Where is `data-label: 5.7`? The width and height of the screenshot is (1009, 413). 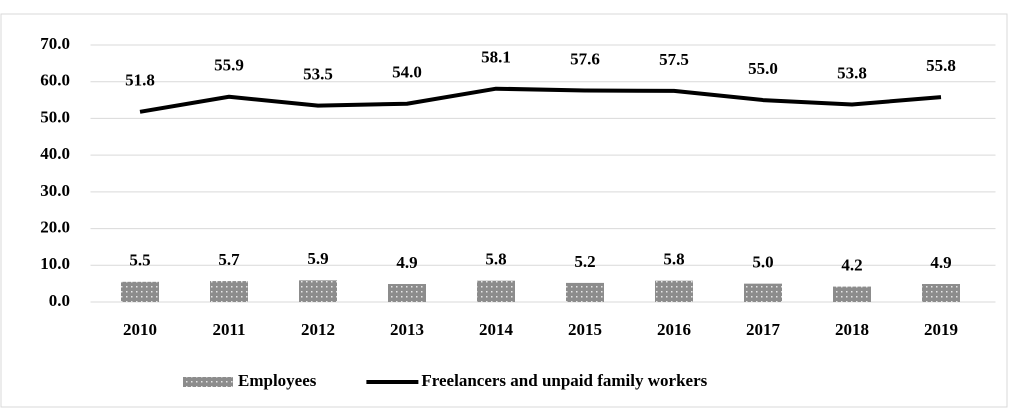 data-label: 5.7 is located at coordinates (229, 259).